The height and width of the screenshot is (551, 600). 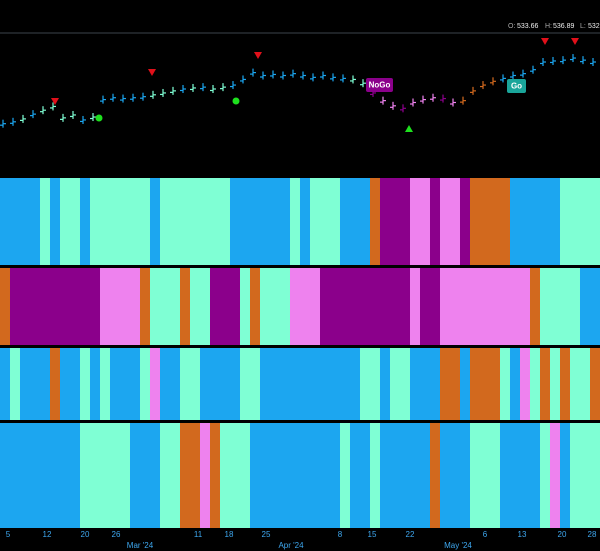 What do you see at coordinates (458, 545) in the screenshot?
I see `month-label: May '24` at bounding box center [458, 545].